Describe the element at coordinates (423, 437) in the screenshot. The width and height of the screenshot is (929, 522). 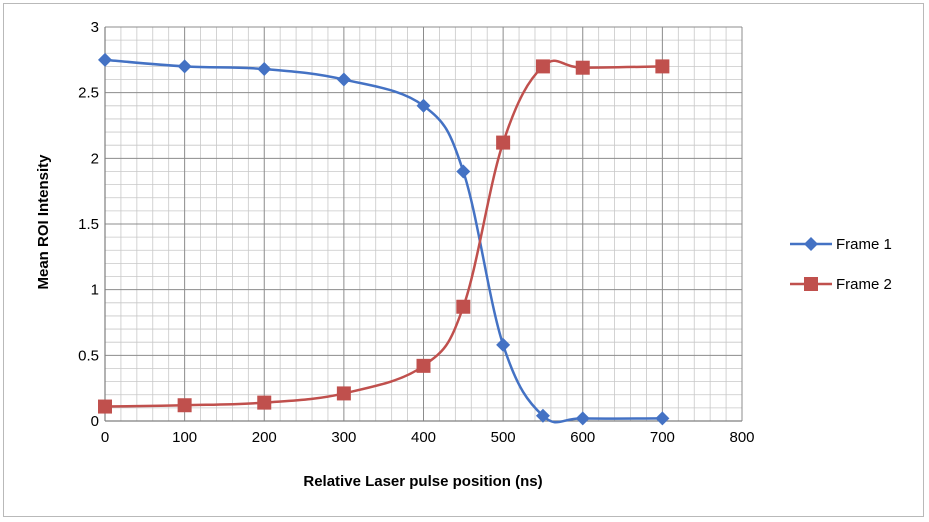
I see `x-tick-label: 400` at that location.